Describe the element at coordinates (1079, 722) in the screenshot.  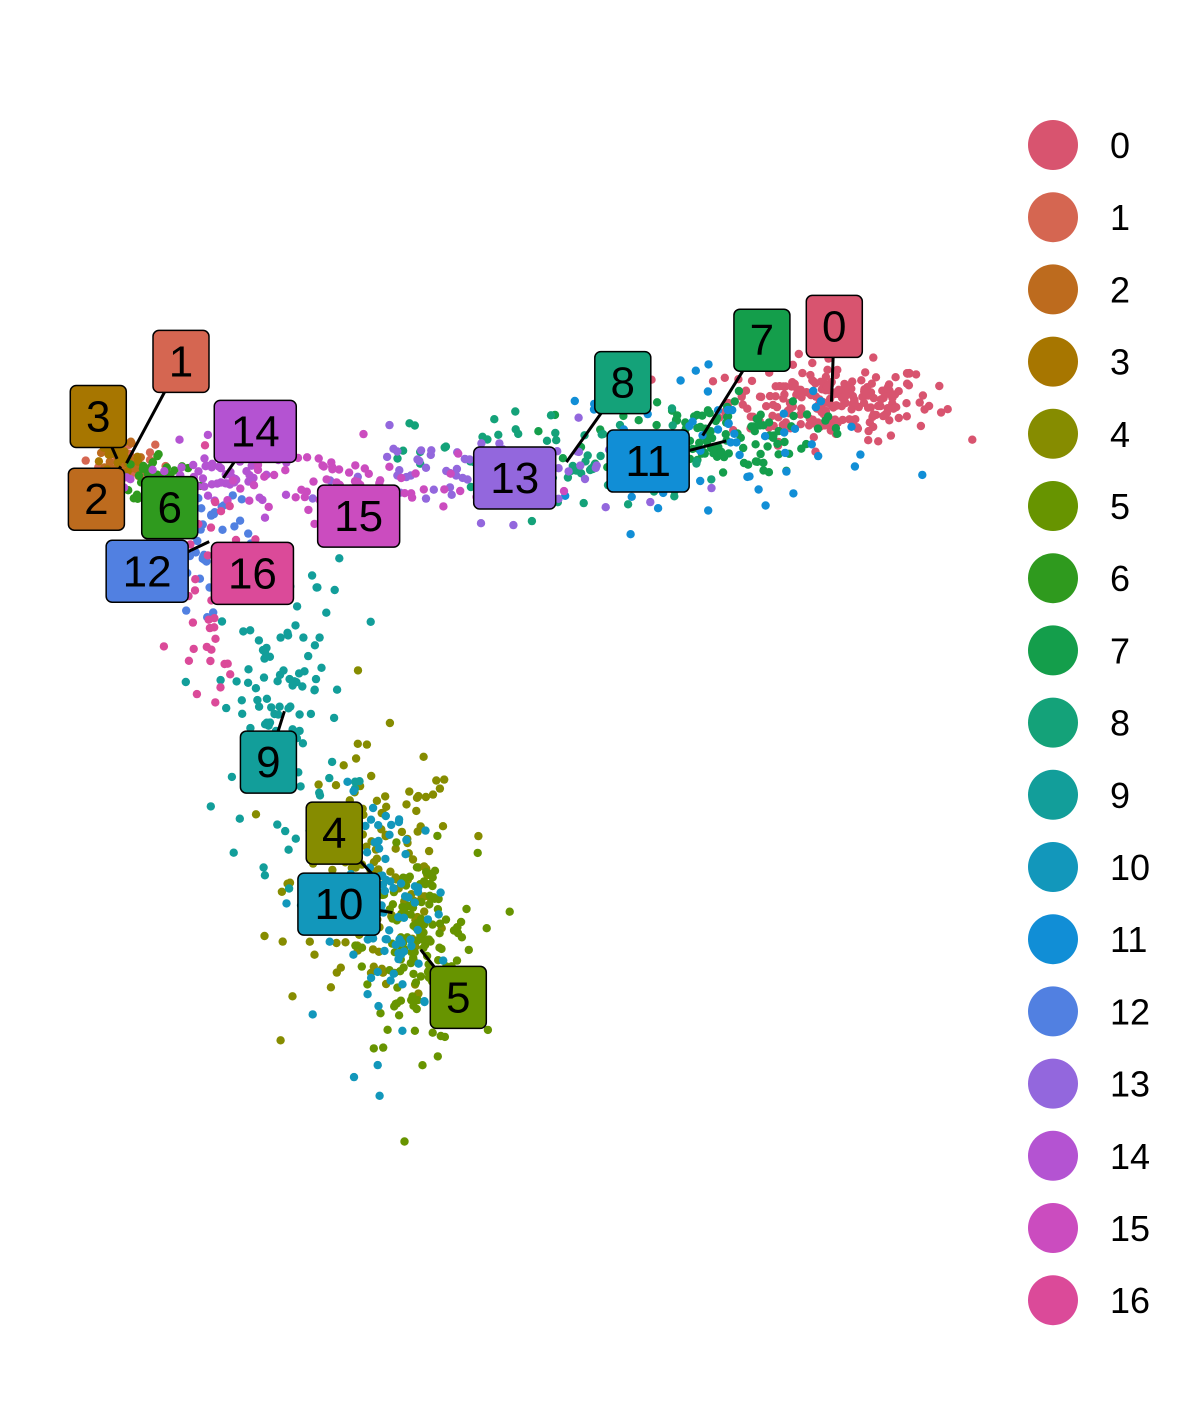
I see `legend-entry-8: 8` at that location.